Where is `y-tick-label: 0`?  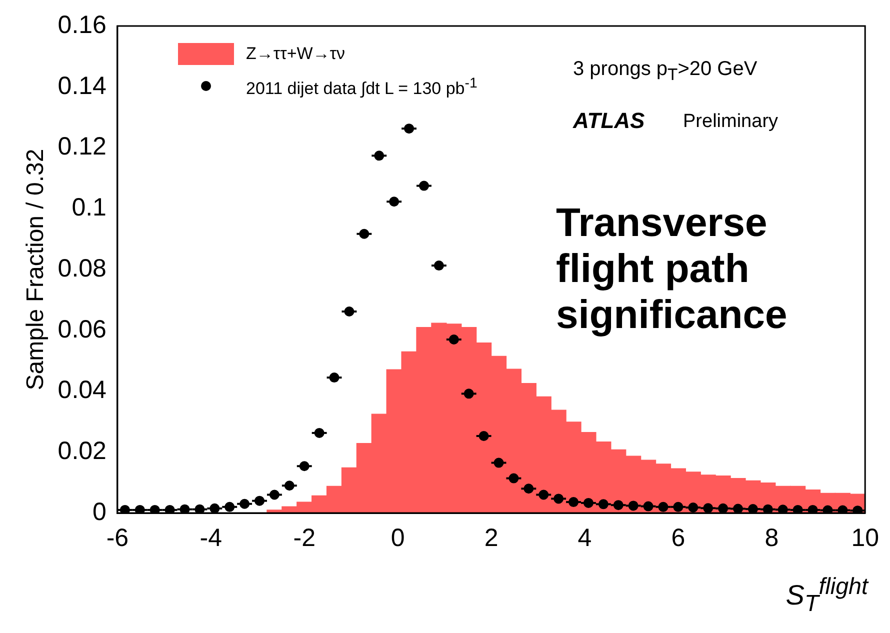 y-tick-label: 0 is located at coordinates (99, 512).